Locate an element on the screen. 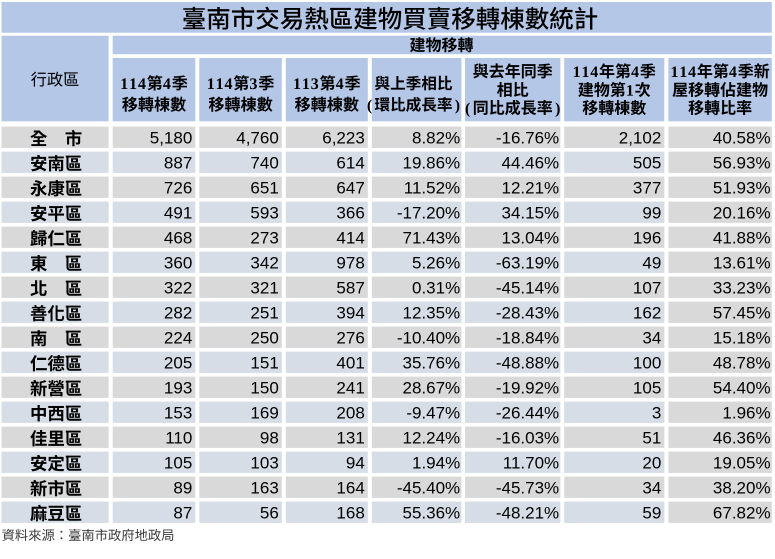  svg-text: -48.88% is located at coordinates (527, 363).